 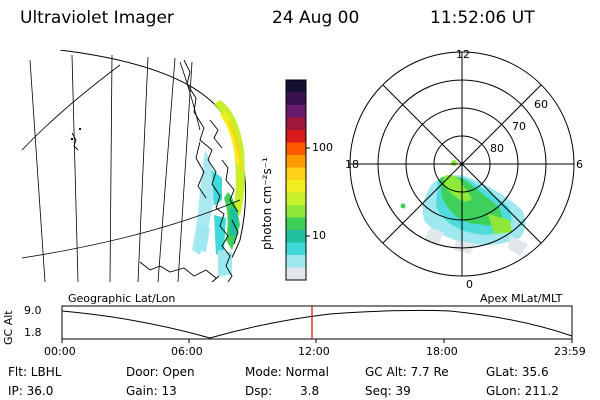 I want to click on glat-info: GLat: 35.6, so click(x=517, y=372).